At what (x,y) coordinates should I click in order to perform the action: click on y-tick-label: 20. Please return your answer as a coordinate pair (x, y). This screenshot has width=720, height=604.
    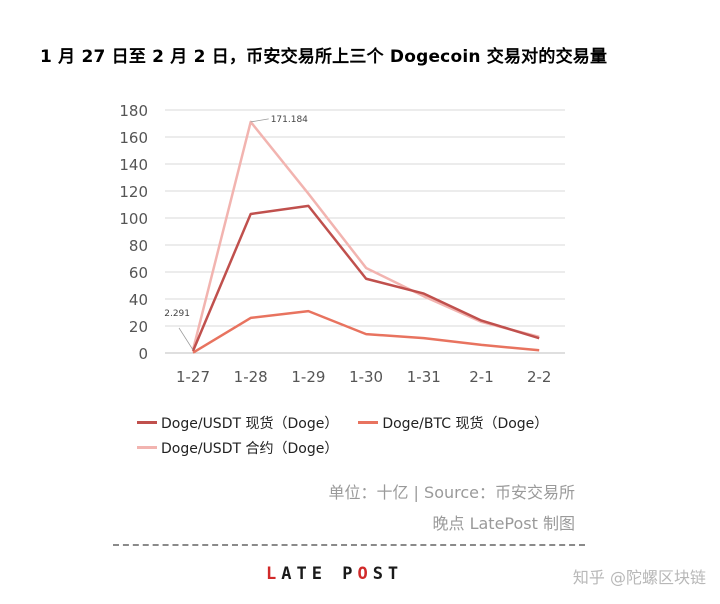
    Looking at the image, I should click on (138, 327).